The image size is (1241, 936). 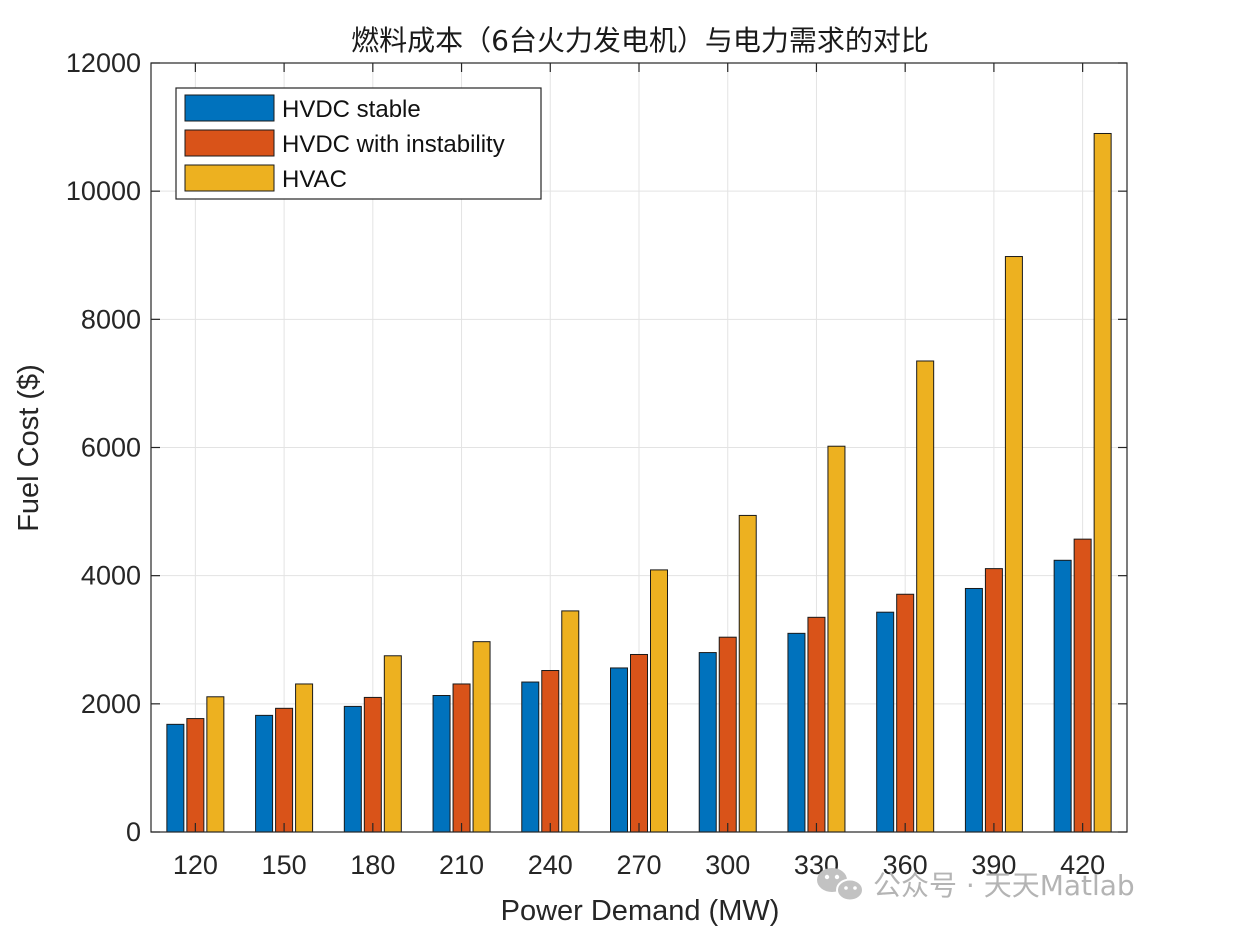 I want to click on legend-label: HVDC stable, so click(x=351, y=109).